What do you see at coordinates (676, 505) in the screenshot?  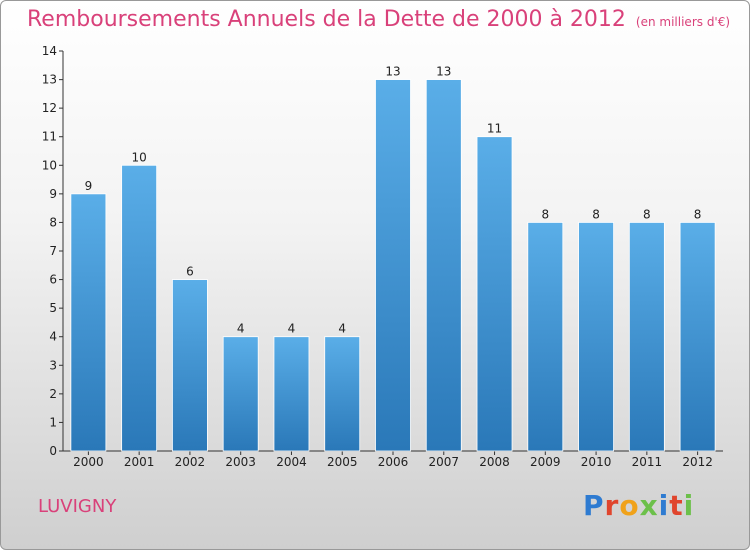 I see `logo-letter: t` at bounding box center [676, 505].